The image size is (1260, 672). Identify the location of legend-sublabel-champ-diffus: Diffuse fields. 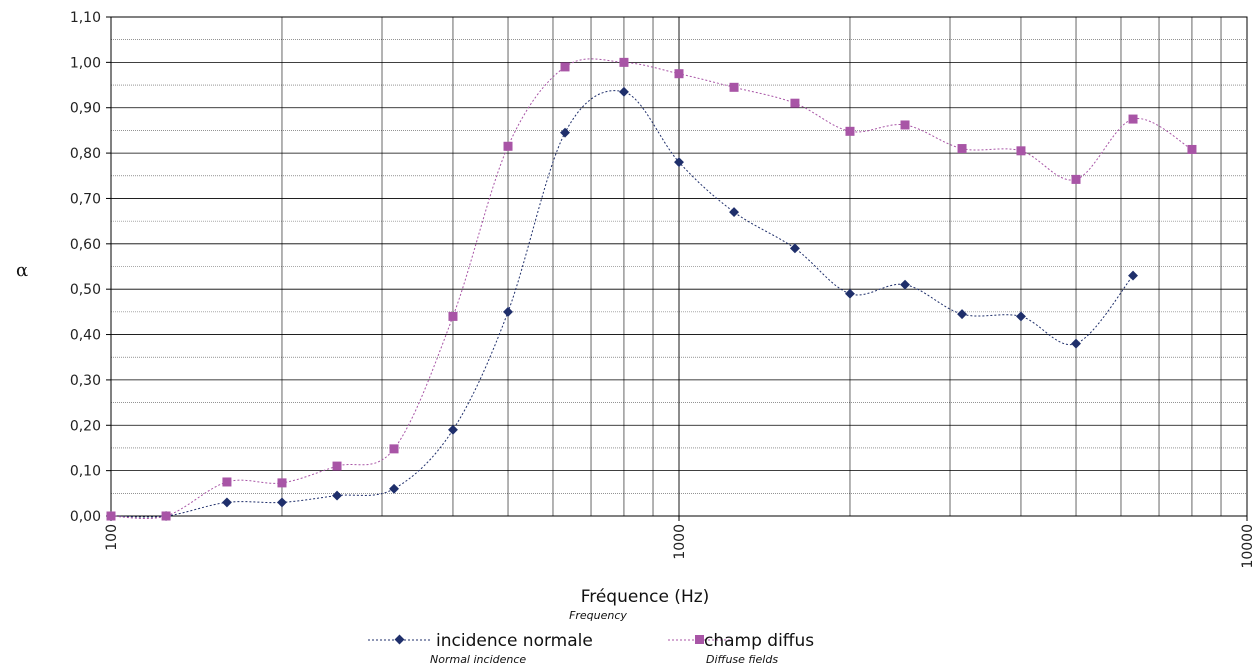
(742, 659).